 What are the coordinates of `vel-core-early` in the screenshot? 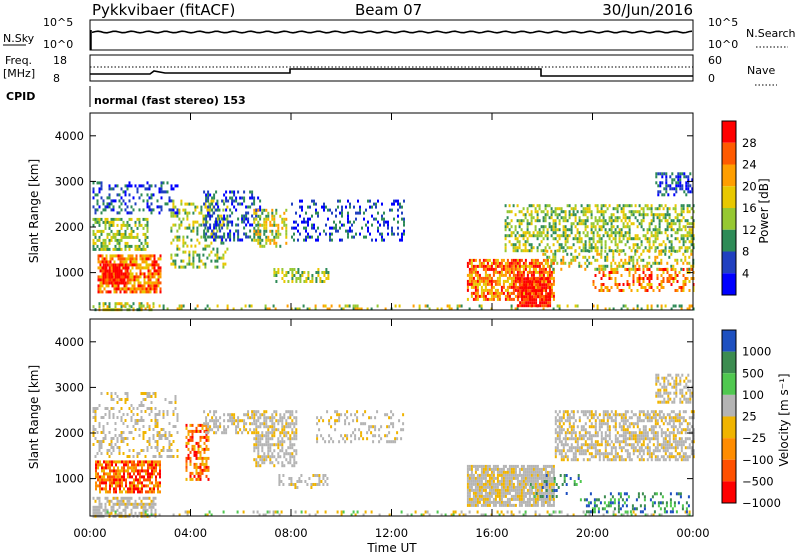 It's located at (128, 477).